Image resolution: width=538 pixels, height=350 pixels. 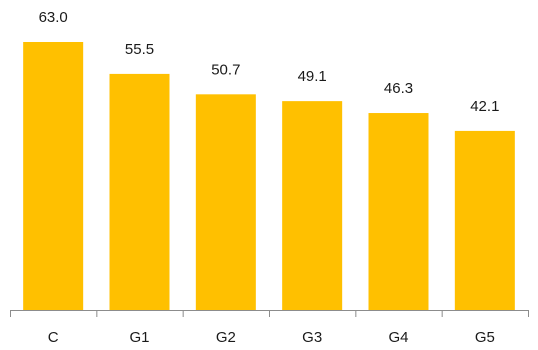 What do you see at coordinates (312, 205) in the screenshot?
I see `bar-g3` at bounding box center [312, 205].